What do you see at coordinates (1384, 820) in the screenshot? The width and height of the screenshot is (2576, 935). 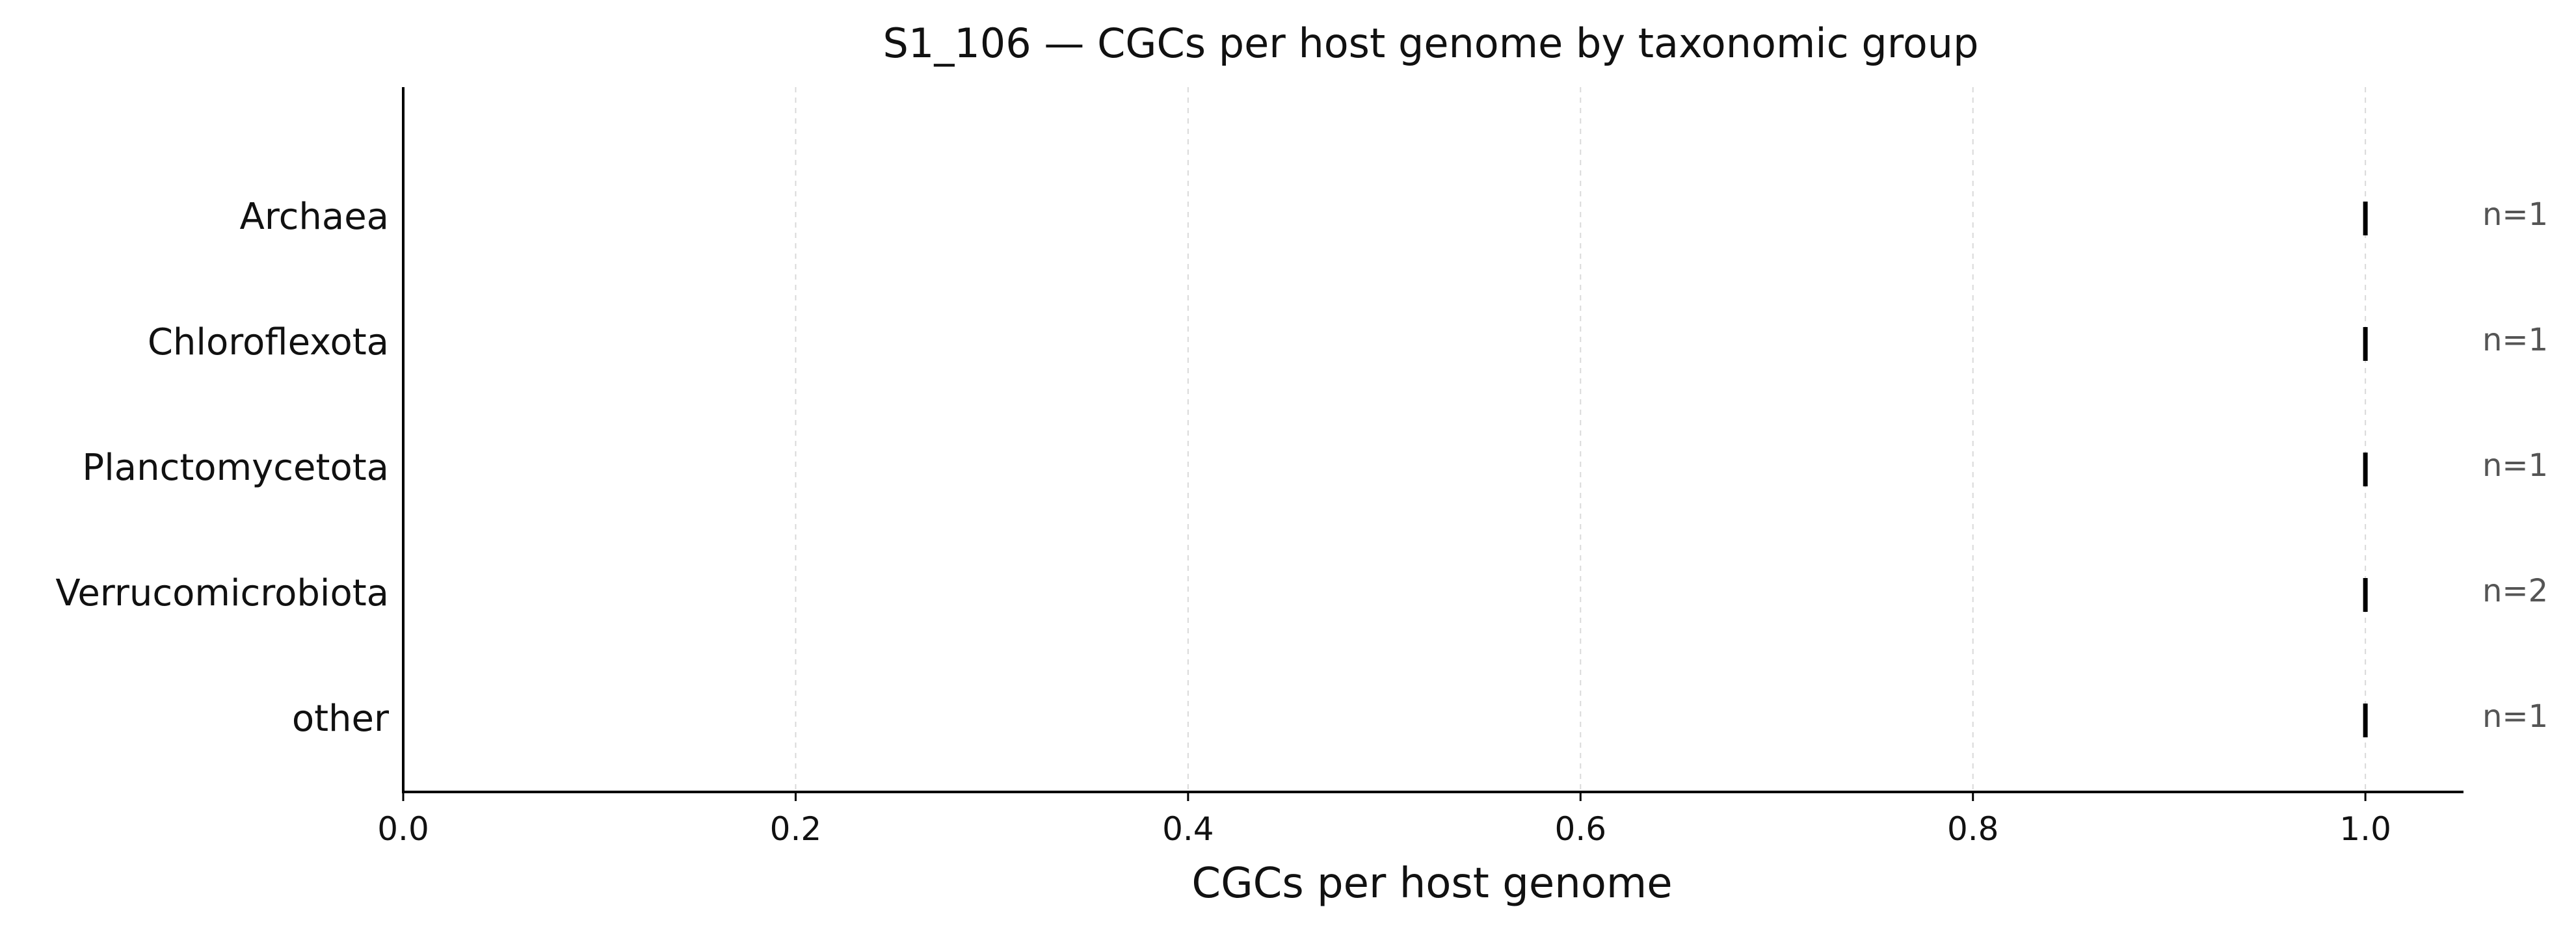 I see `x-ticks: 0.0 0.2 0.4 0.6 0.8 1.0` at bounding box center [1384, 820].